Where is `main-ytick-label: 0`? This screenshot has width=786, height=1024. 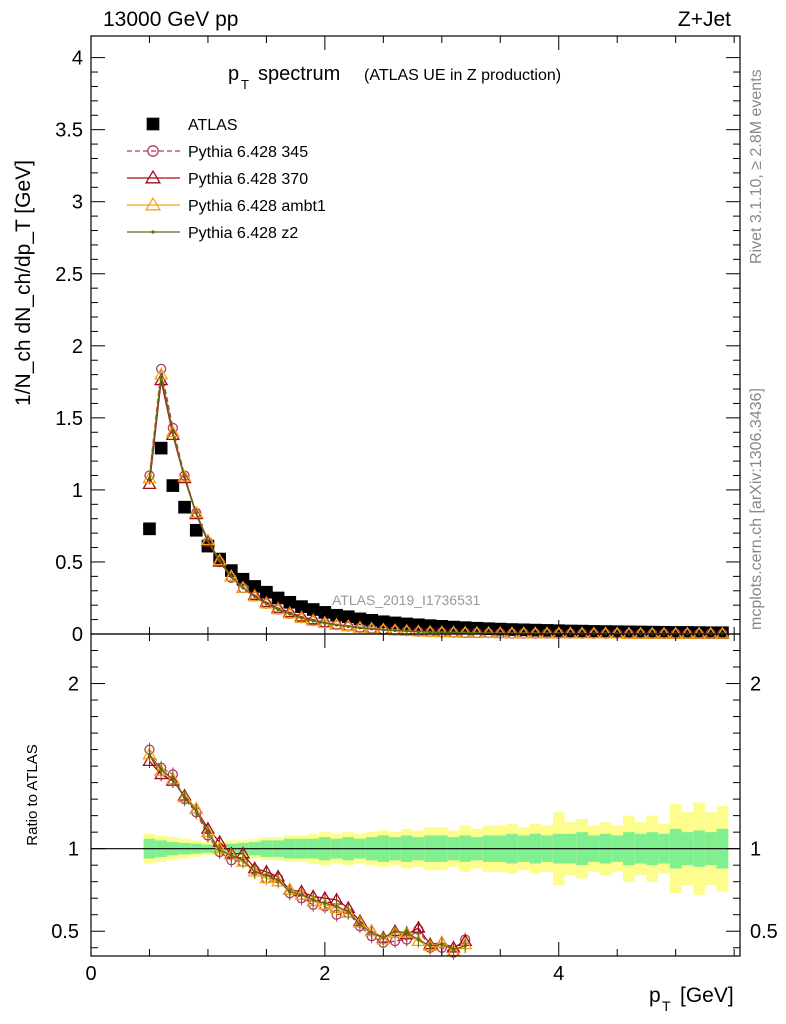
main-ytick-label: 0 is located at coordinates (77, 635).